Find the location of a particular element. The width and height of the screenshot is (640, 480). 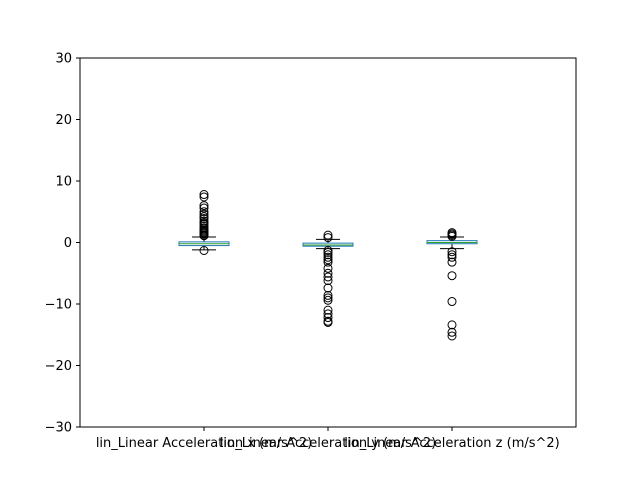

plot-area is located at coordinates (328, 265).